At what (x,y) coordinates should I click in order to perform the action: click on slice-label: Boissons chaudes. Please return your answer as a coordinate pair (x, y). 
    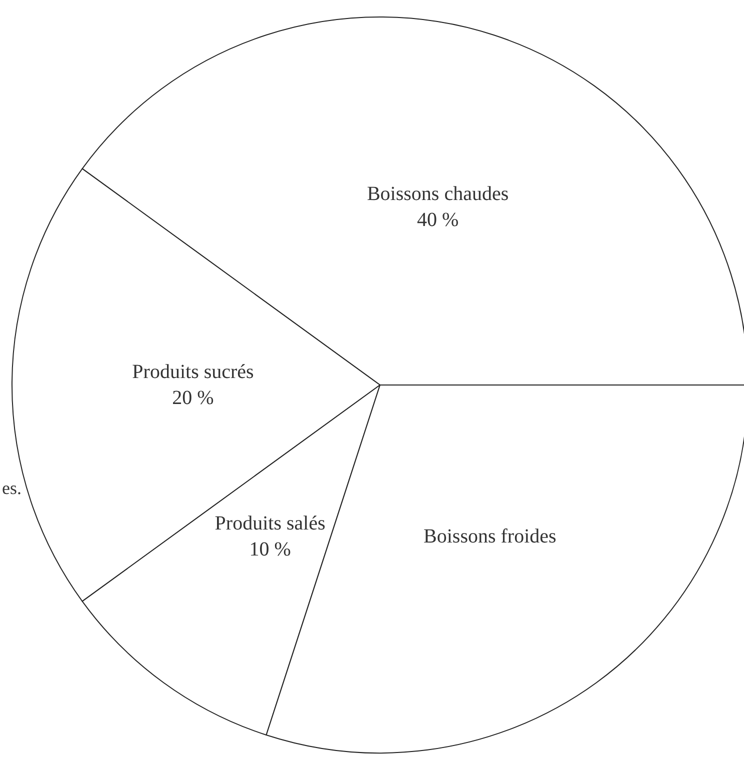
    Looking at the image, I should click on (437, 194).